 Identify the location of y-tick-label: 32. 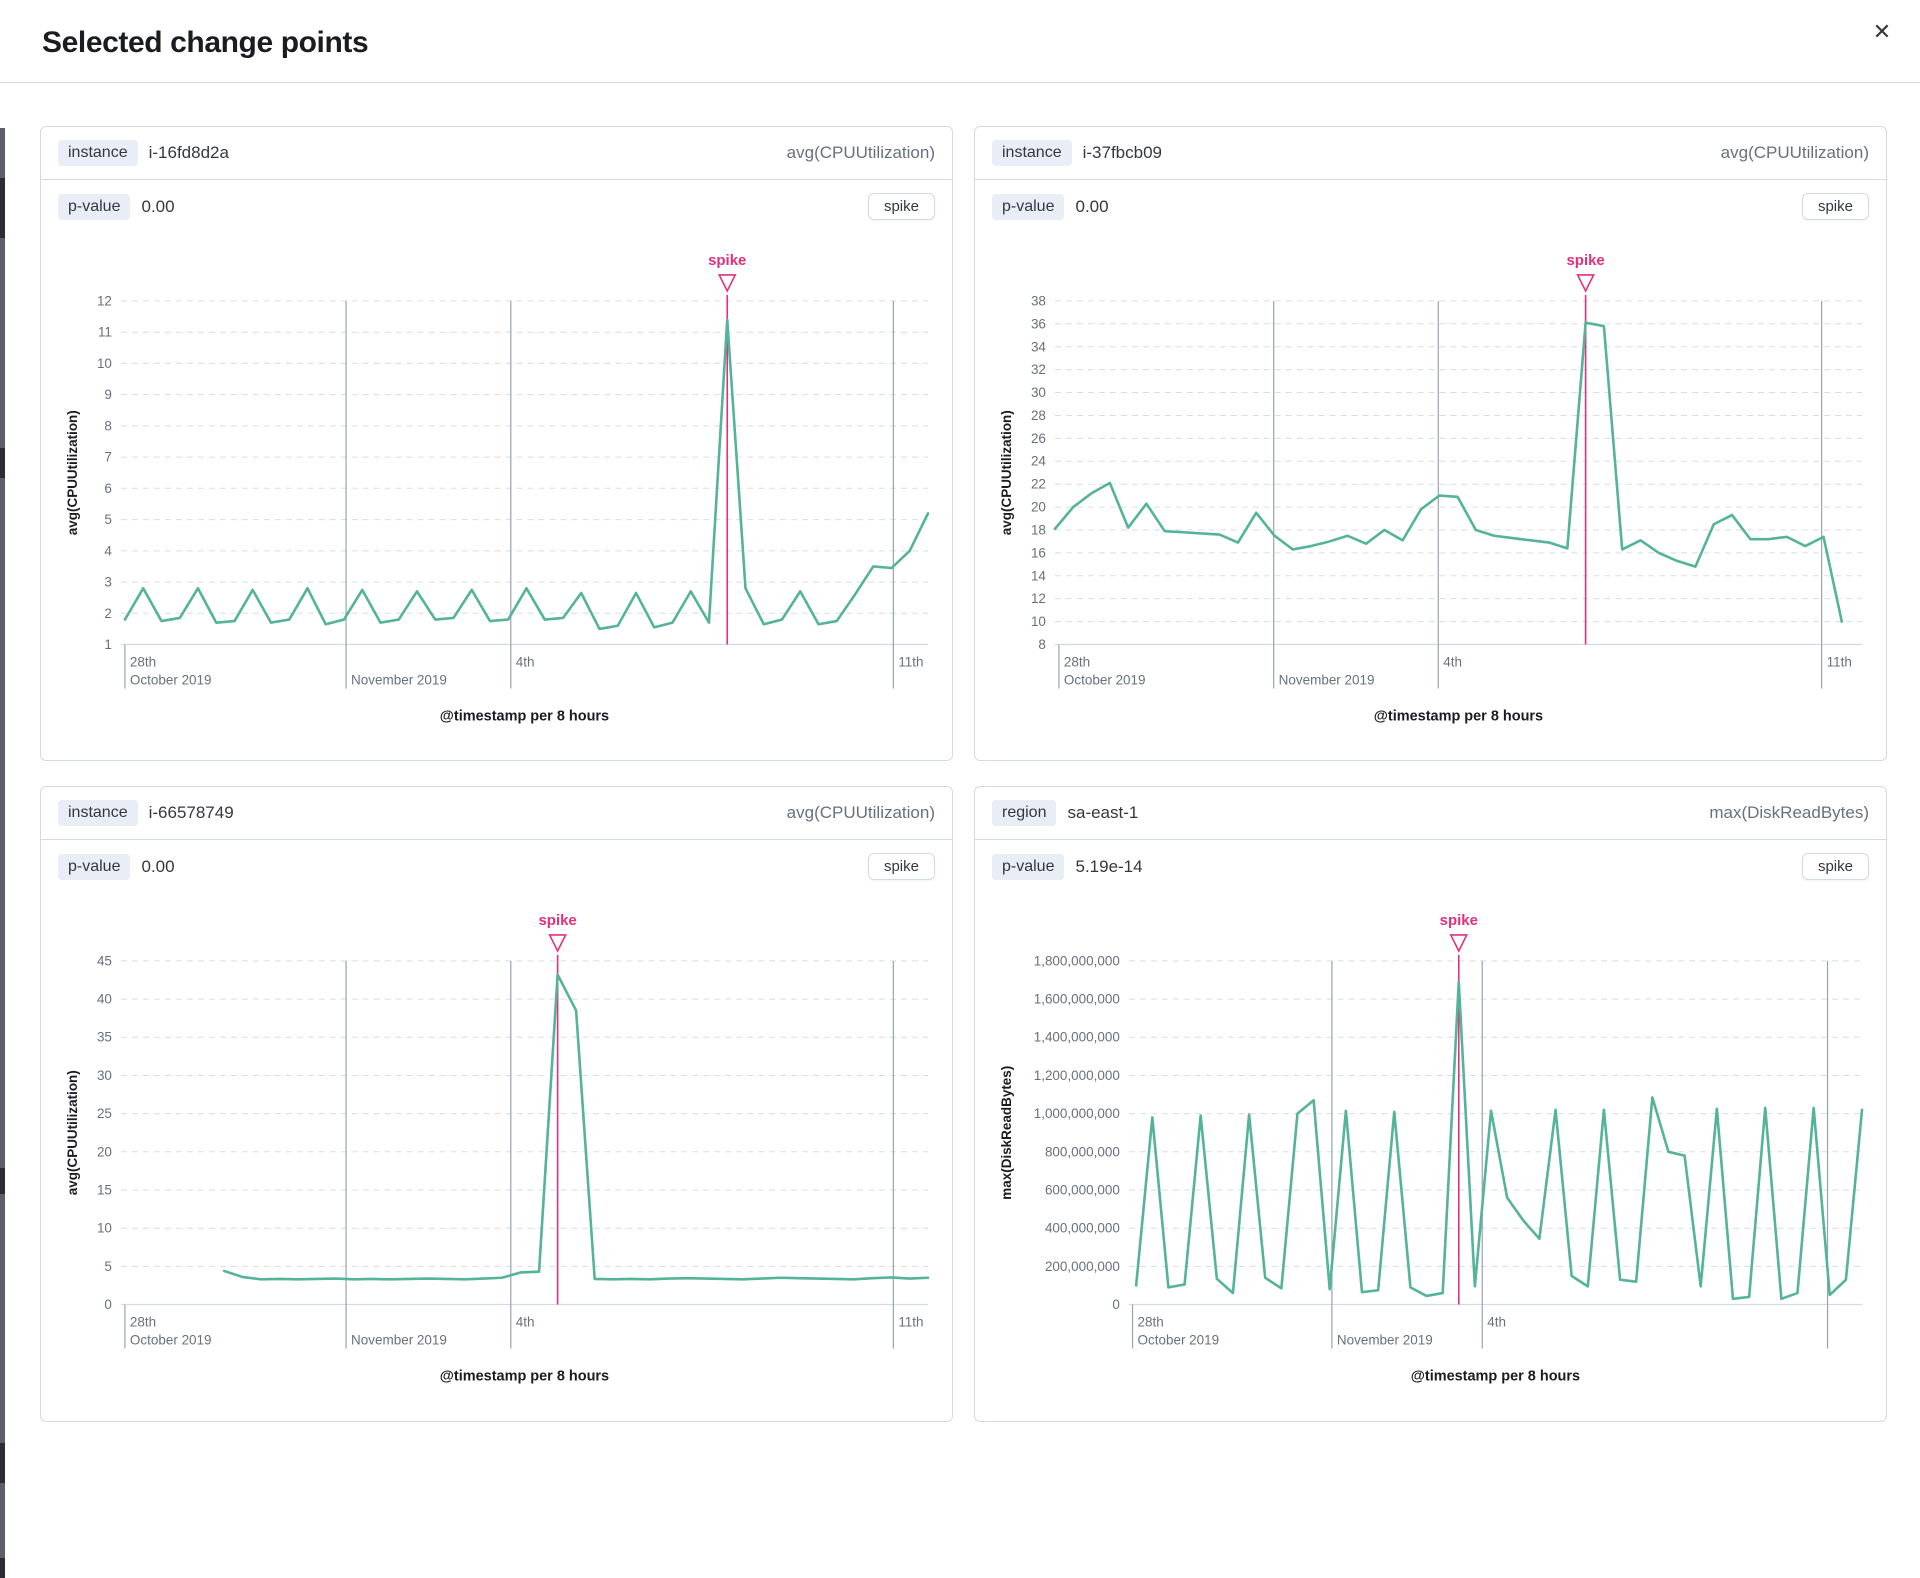
(1038, 369).